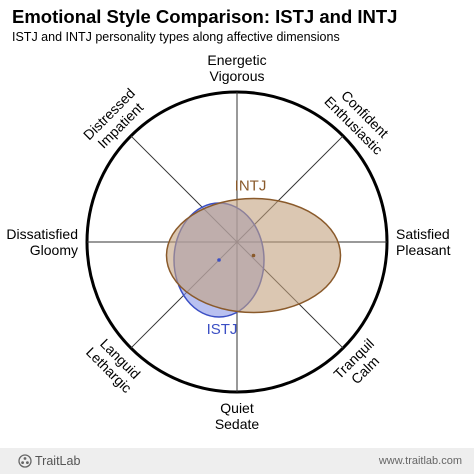  Describe the element at coordinates (222, 329) in the screenshot. I see `series-label-istj: ISTJ` at that location.